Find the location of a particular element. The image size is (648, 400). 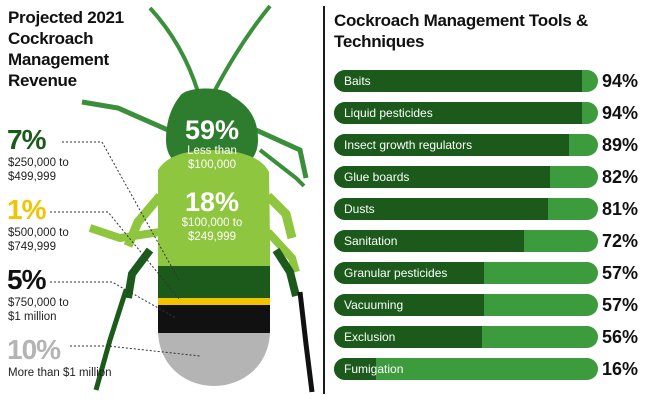

bar-row: Sanitation 72% is located at coordinates (487, 241).